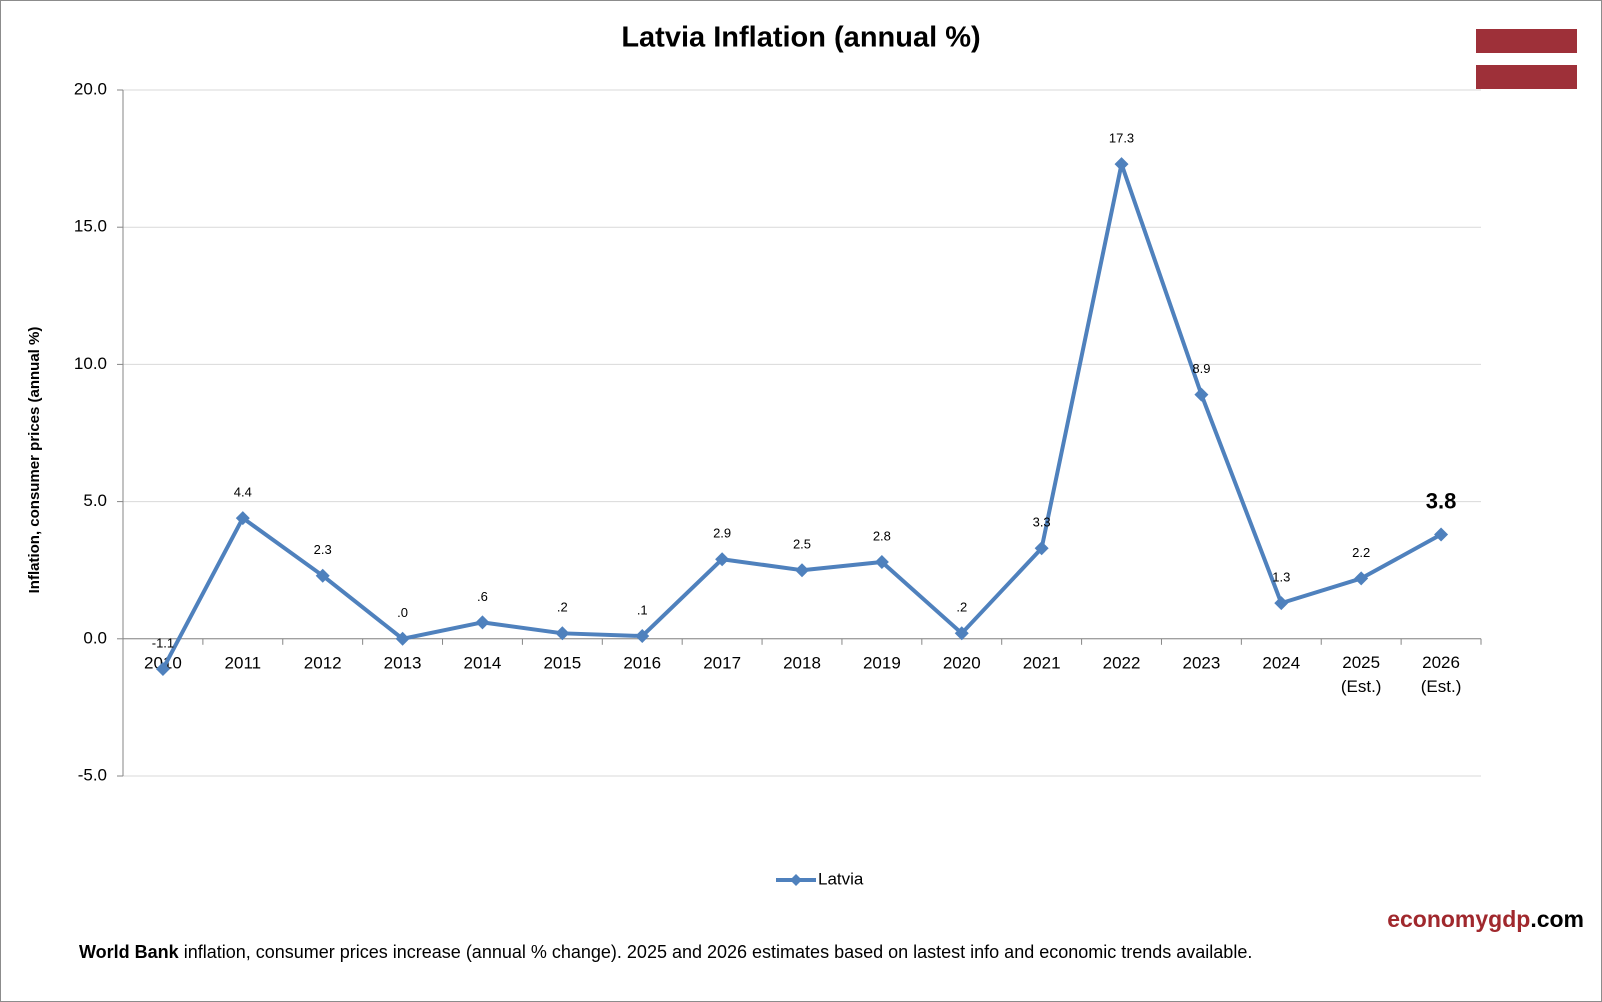  Describe the element at coordinates (323, 549) in the screenshot. I see `data-label: 2.3` at that location.